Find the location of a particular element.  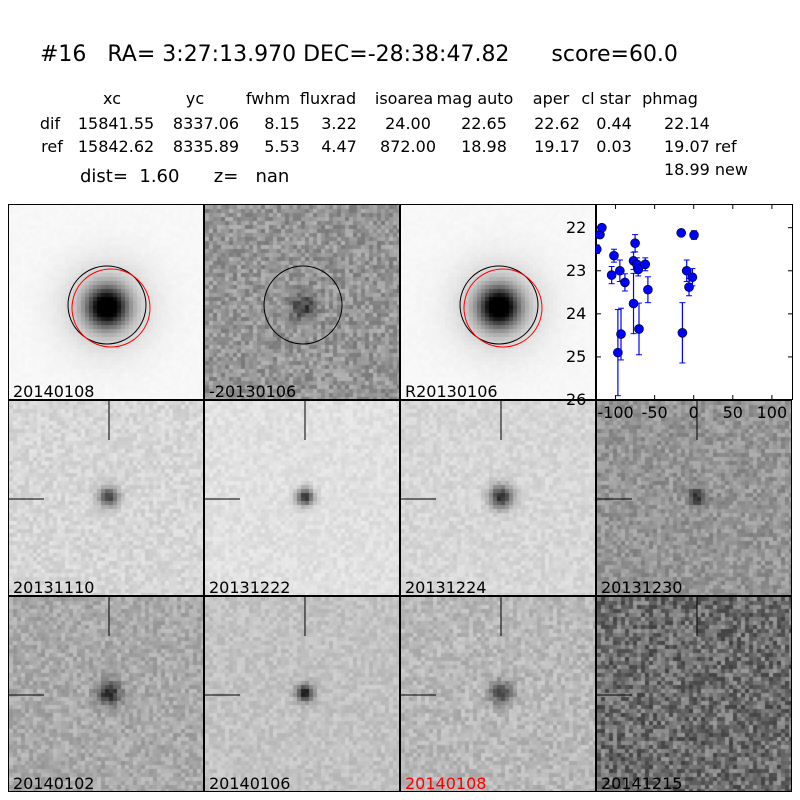

y-tick-label: 26 is located at coordinates (576, 399).